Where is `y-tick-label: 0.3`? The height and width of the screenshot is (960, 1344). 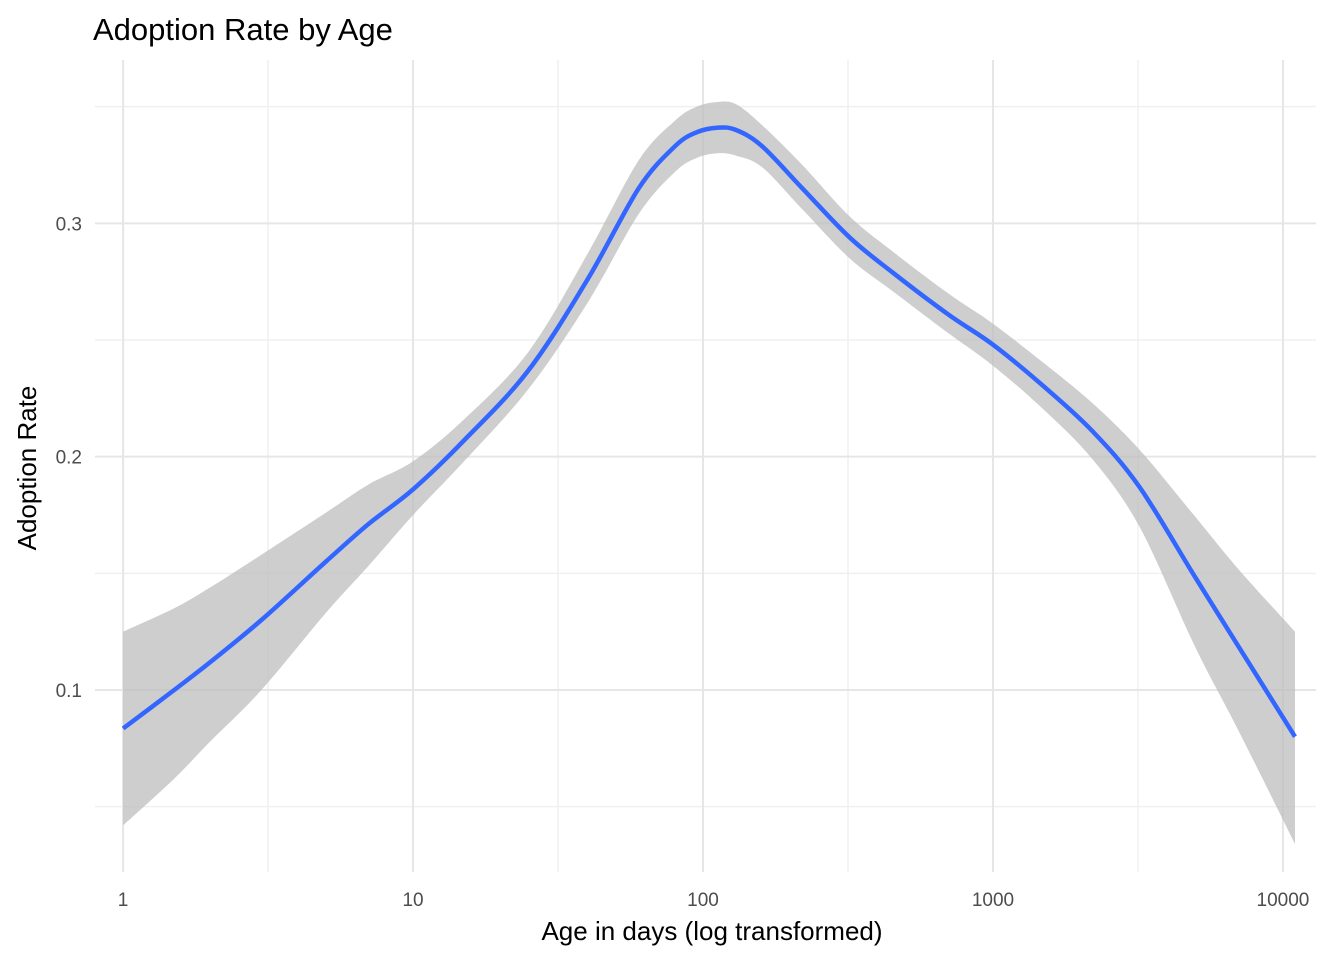
y-tick-label: 0.3 is located at coordinates (69, 224).